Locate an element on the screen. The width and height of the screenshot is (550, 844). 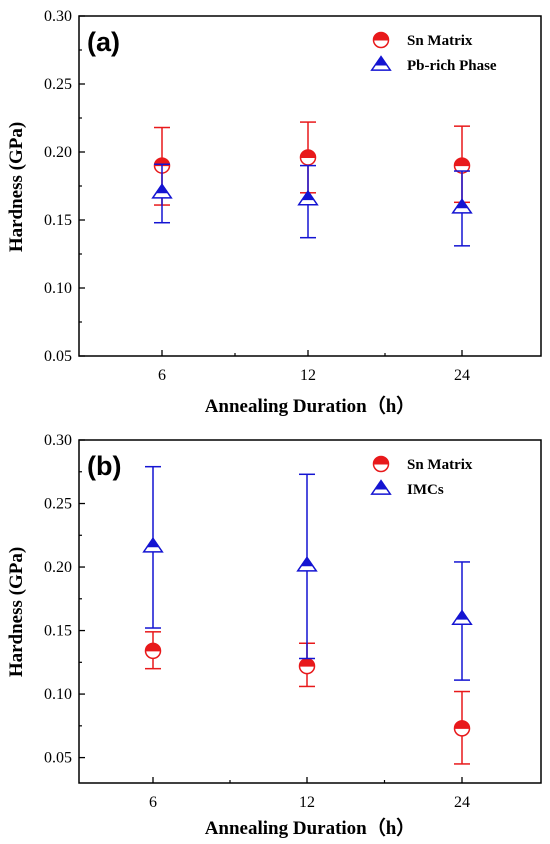
legend-label: IMCs is located at coordinates (425, 490).